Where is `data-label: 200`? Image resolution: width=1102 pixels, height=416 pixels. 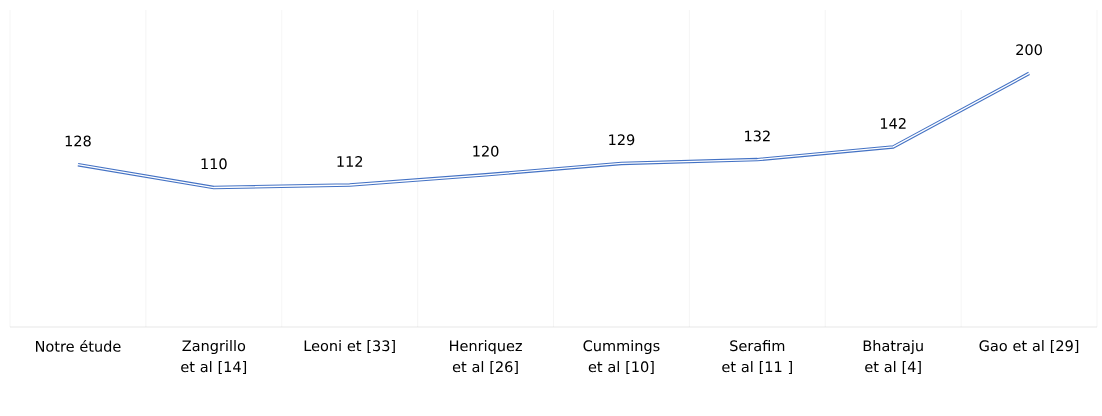 data-label: 200 is located at coordinates (1029, 50).